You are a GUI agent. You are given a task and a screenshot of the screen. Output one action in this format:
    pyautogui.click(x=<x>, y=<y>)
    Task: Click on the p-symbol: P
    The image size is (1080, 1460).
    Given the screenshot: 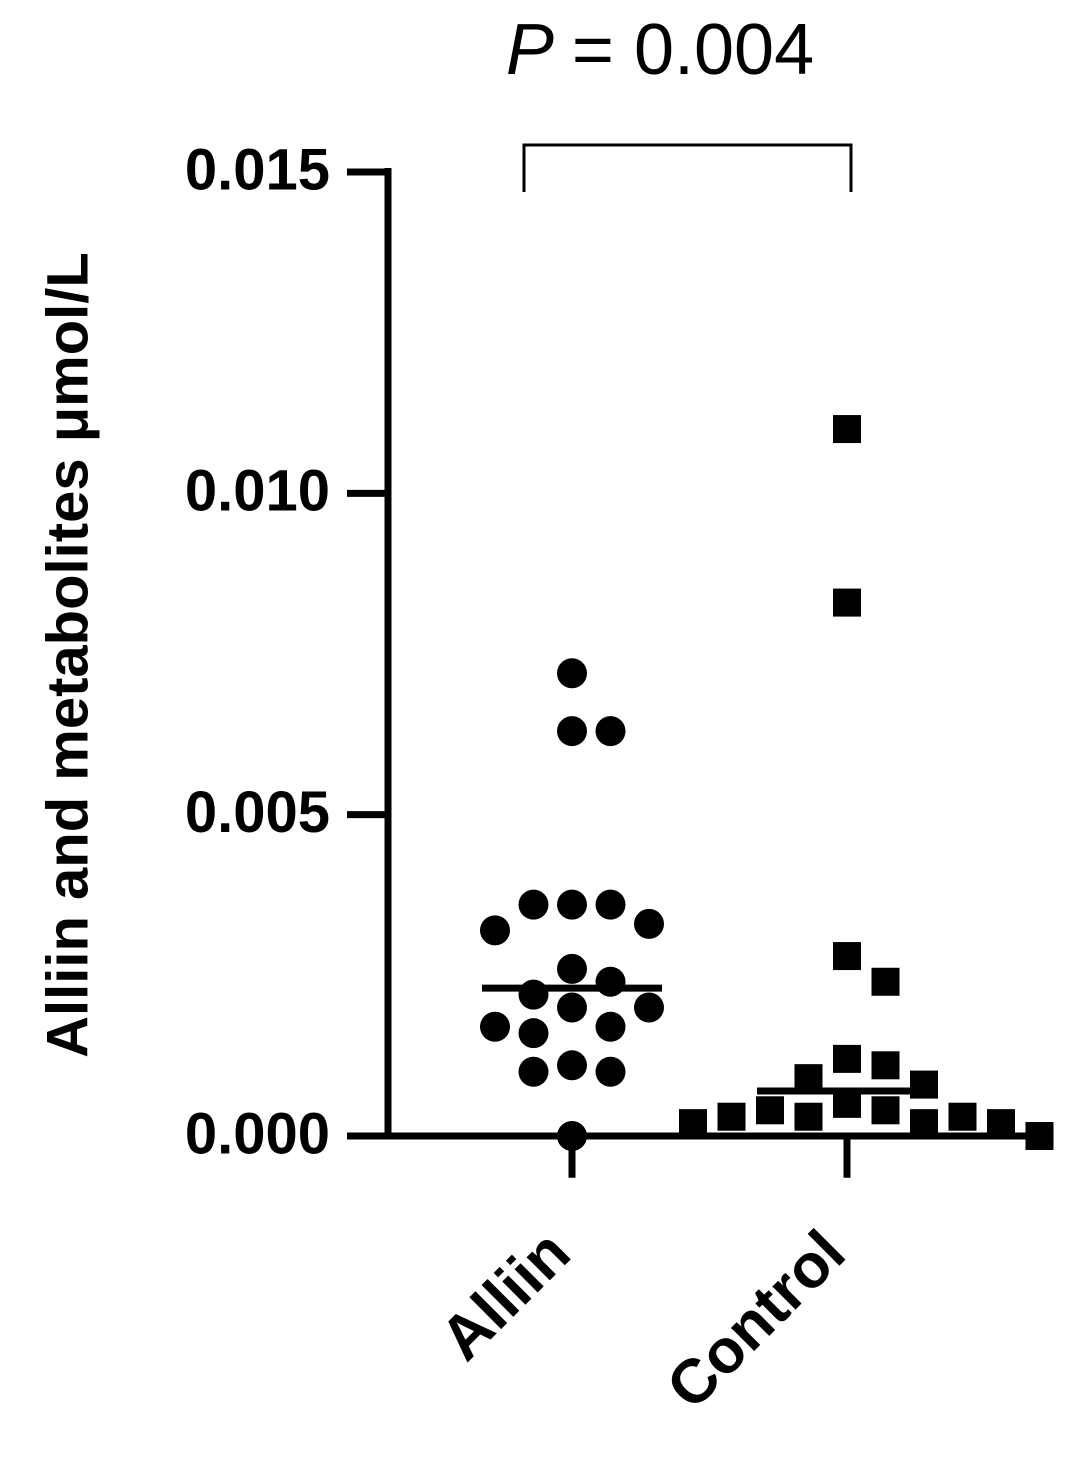 What is the action you would take?
    pyautogui.click(x=530, y=50)
    